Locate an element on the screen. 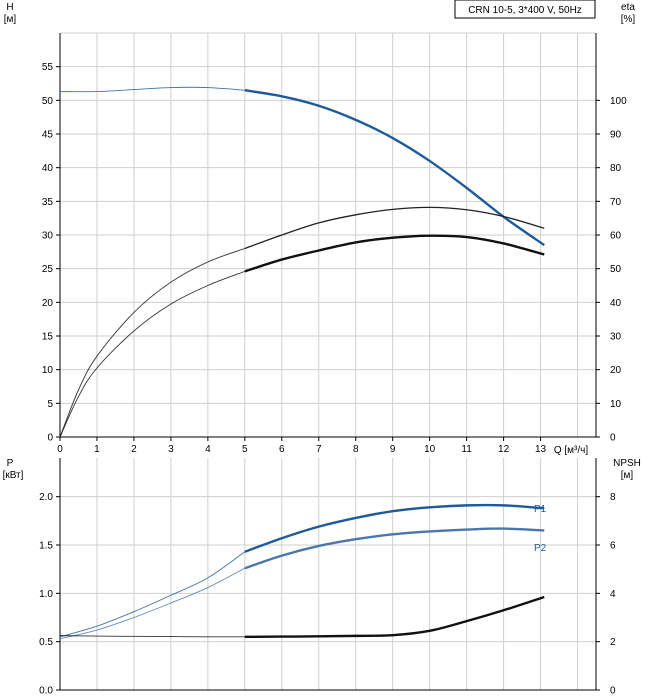 The height and width of the screenshot is (700, 658). x-tick-label: 5 is located at coordinates (245, 449).